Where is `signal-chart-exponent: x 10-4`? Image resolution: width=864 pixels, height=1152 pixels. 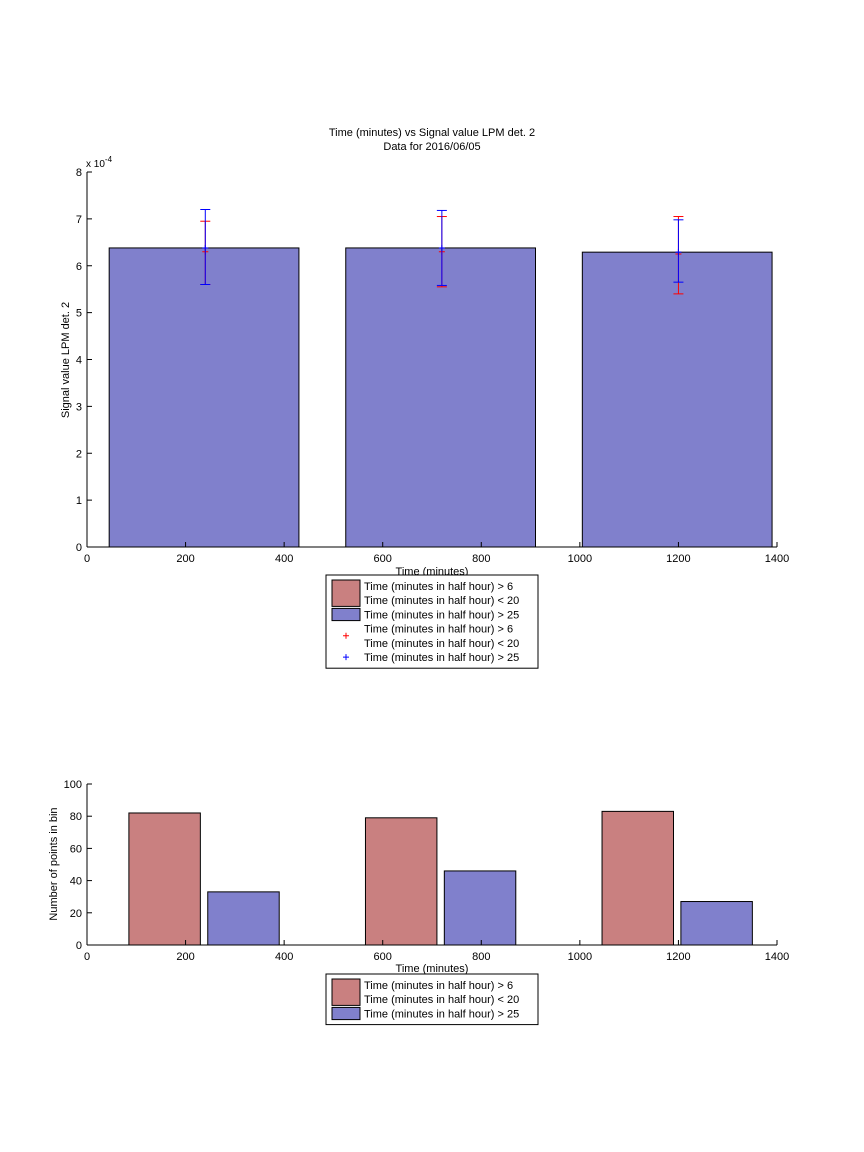 signal-chart-exponent: x 10-4 is located at coordinates (99, 162).